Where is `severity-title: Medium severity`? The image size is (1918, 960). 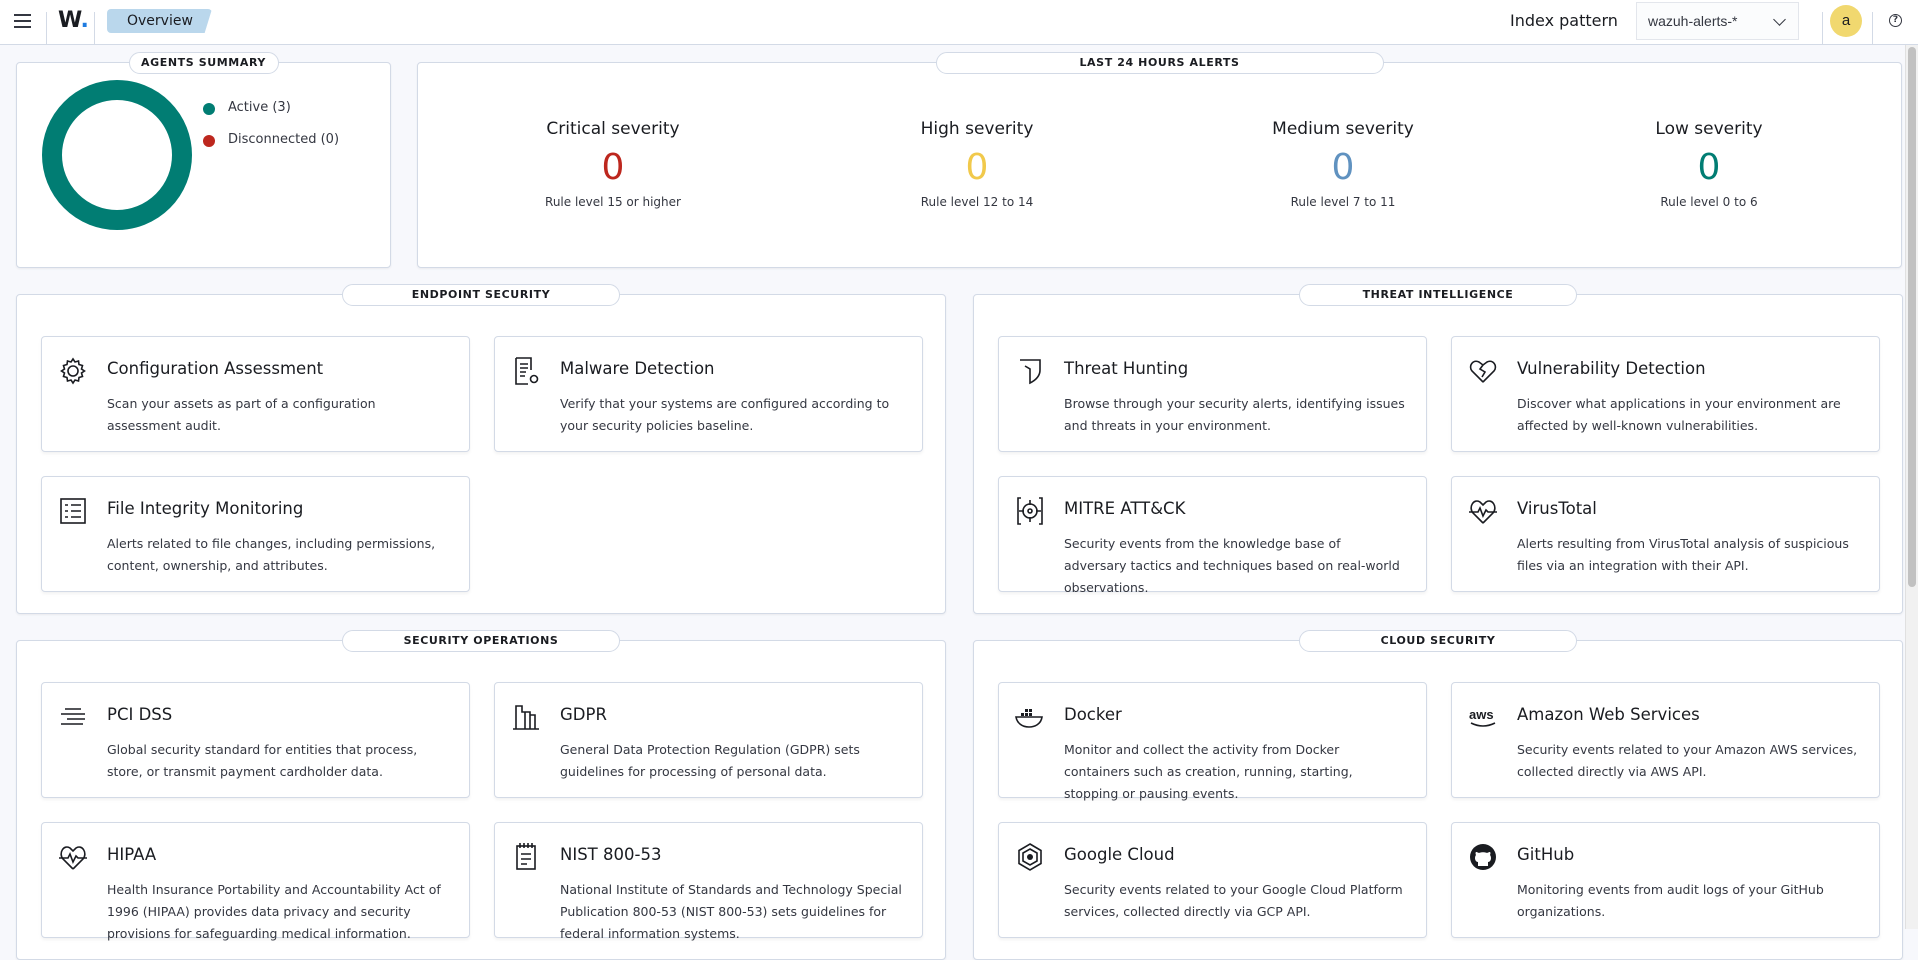
severity-title: Medium severity is located at coordinates (1343, 129).